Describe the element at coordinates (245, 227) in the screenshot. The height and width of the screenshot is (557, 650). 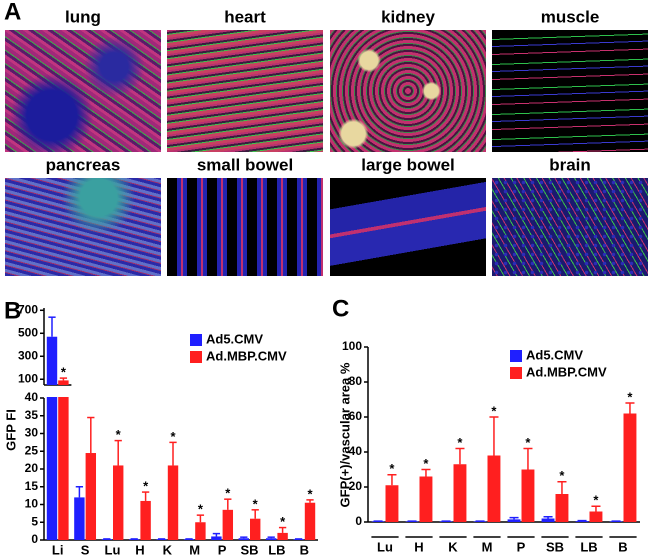
I see `small-bowel-image` at that location.